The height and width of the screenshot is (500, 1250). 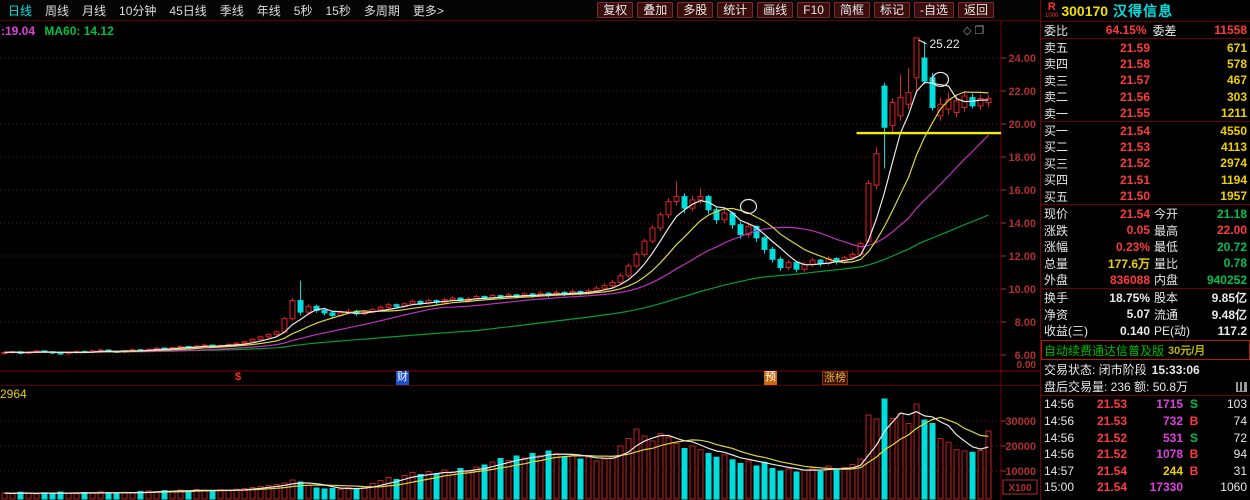 I want to click on svg-text: 0.00, so click(x=1027, y=365).